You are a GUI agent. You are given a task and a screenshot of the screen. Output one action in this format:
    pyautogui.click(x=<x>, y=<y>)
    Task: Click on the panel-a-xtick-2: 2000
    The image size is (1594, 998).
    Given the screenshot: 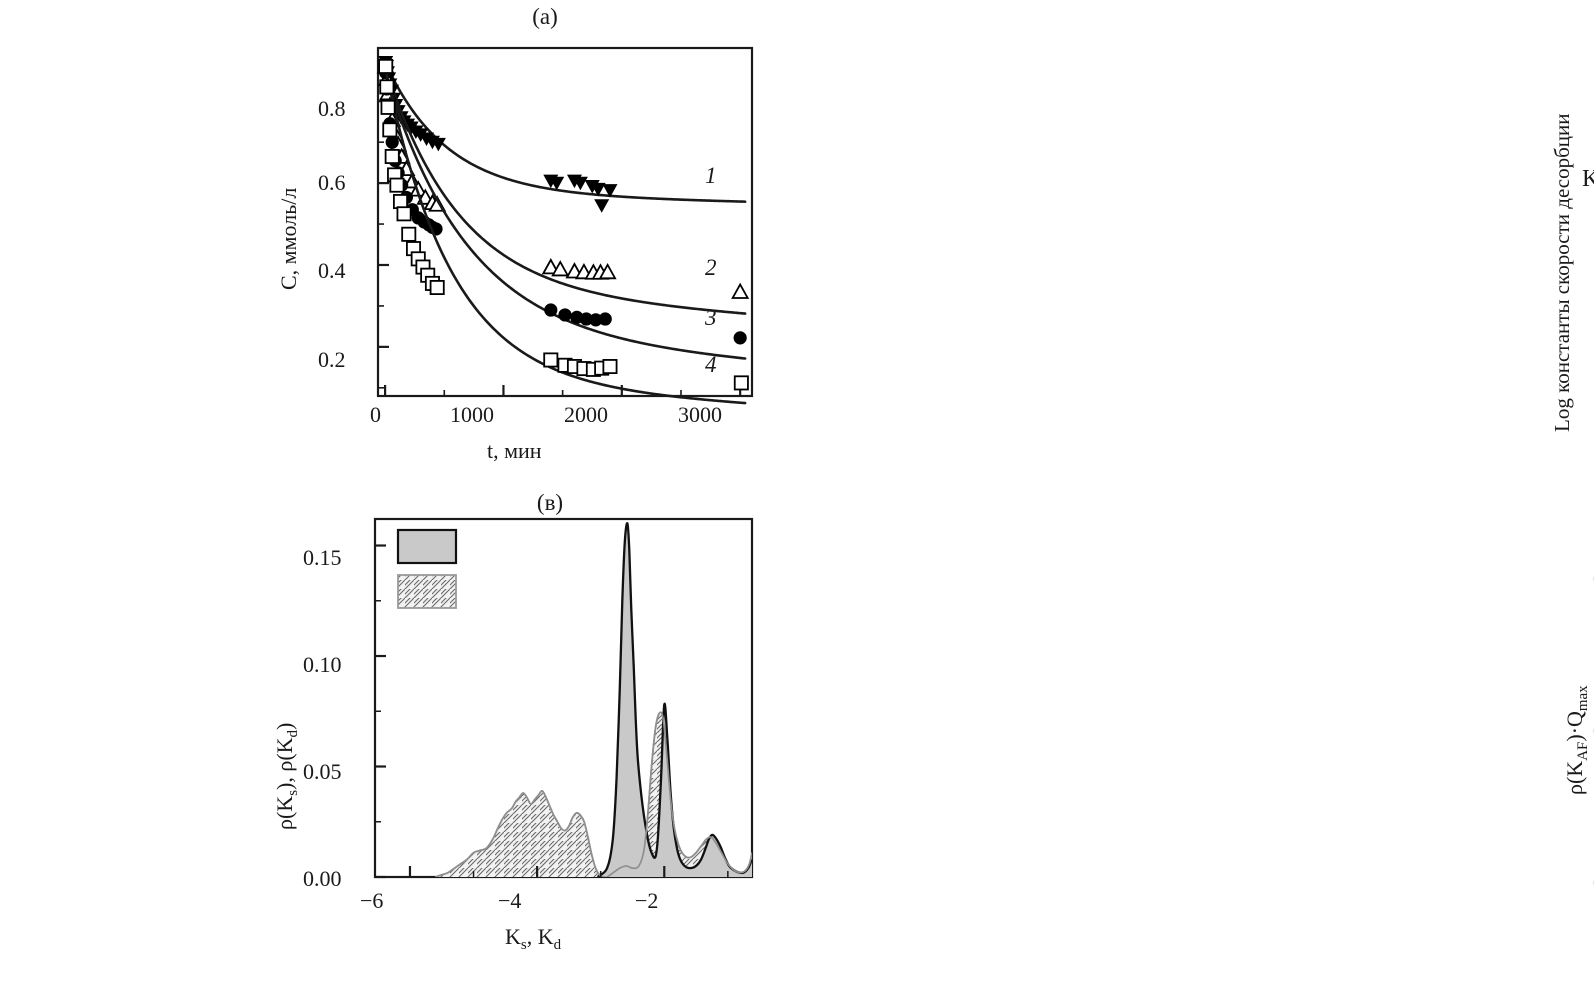 What is the action you would take?
    pyautogui.click(x=586, y=414)
    